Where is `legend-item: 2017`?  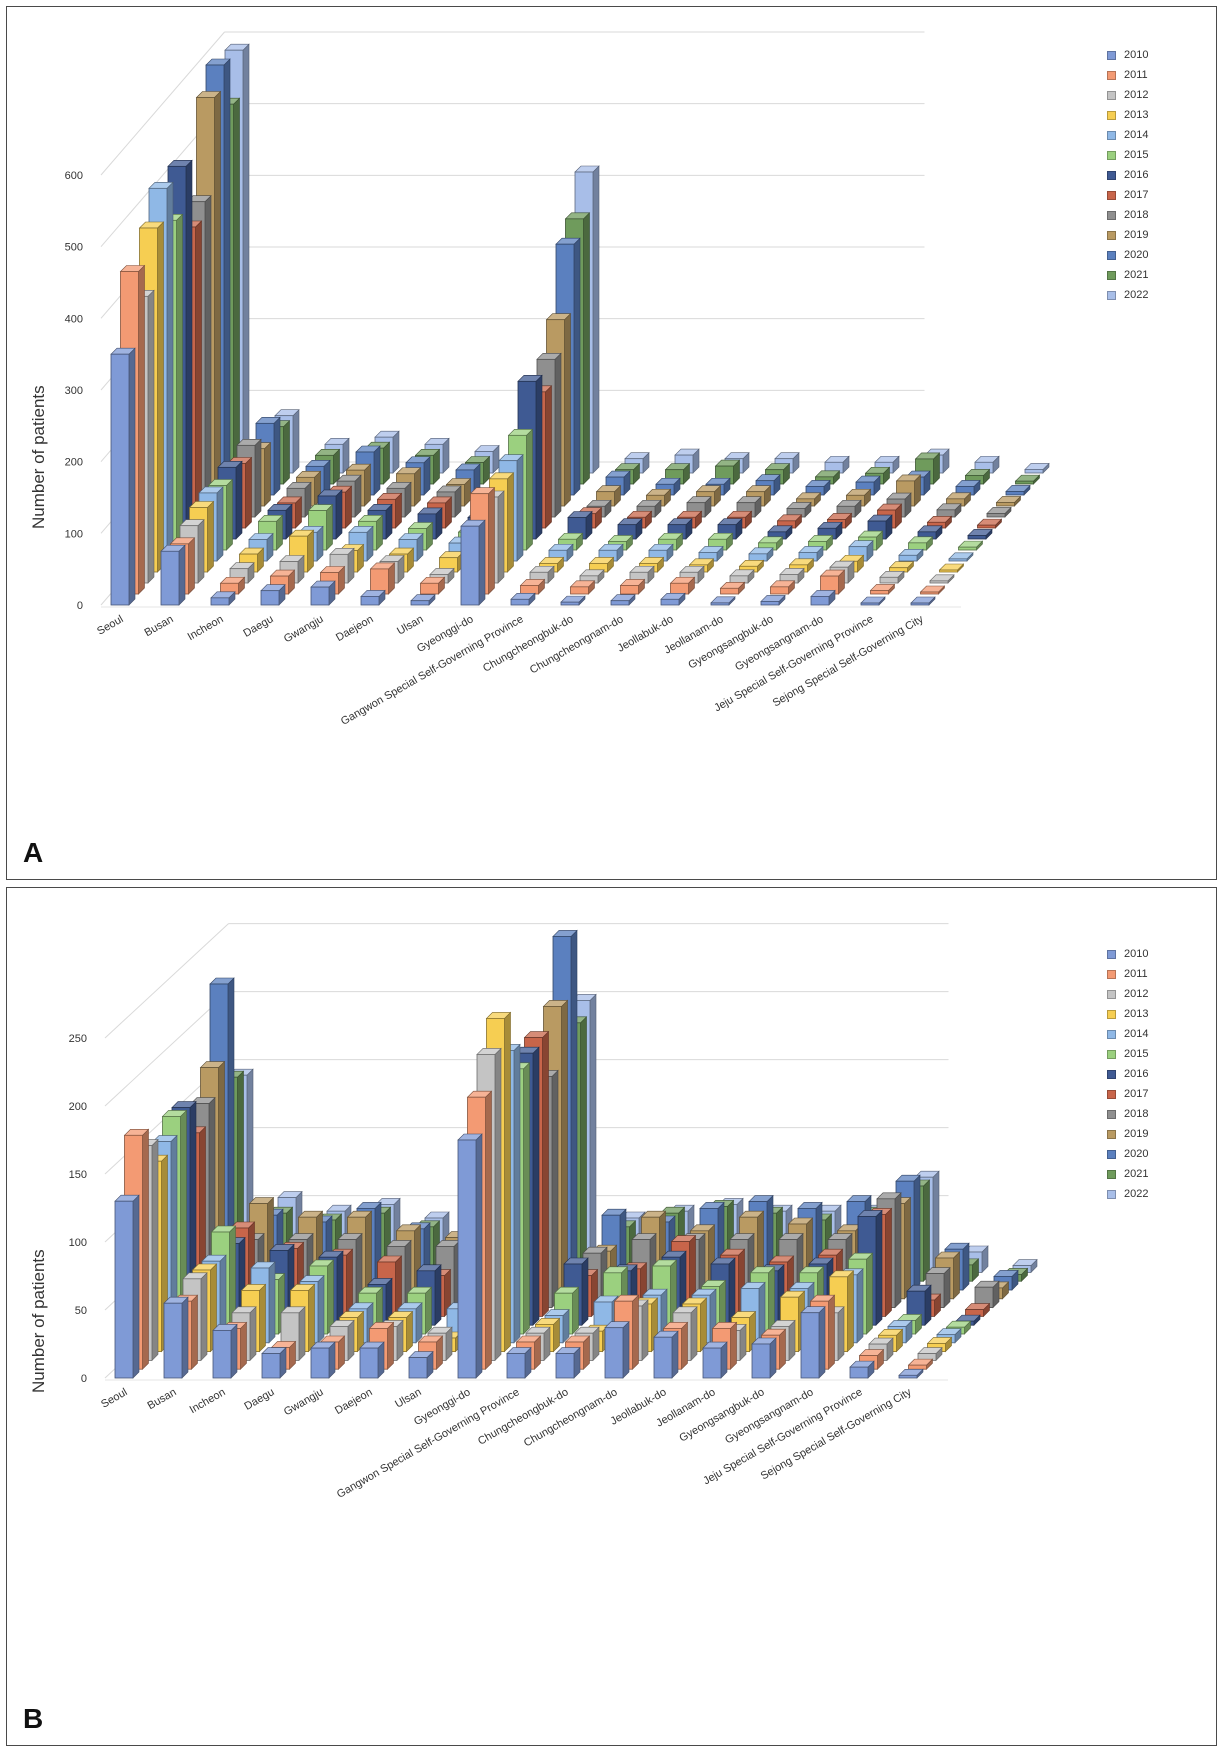 legend-item: 2017 is located at coordinates (1127, 195).